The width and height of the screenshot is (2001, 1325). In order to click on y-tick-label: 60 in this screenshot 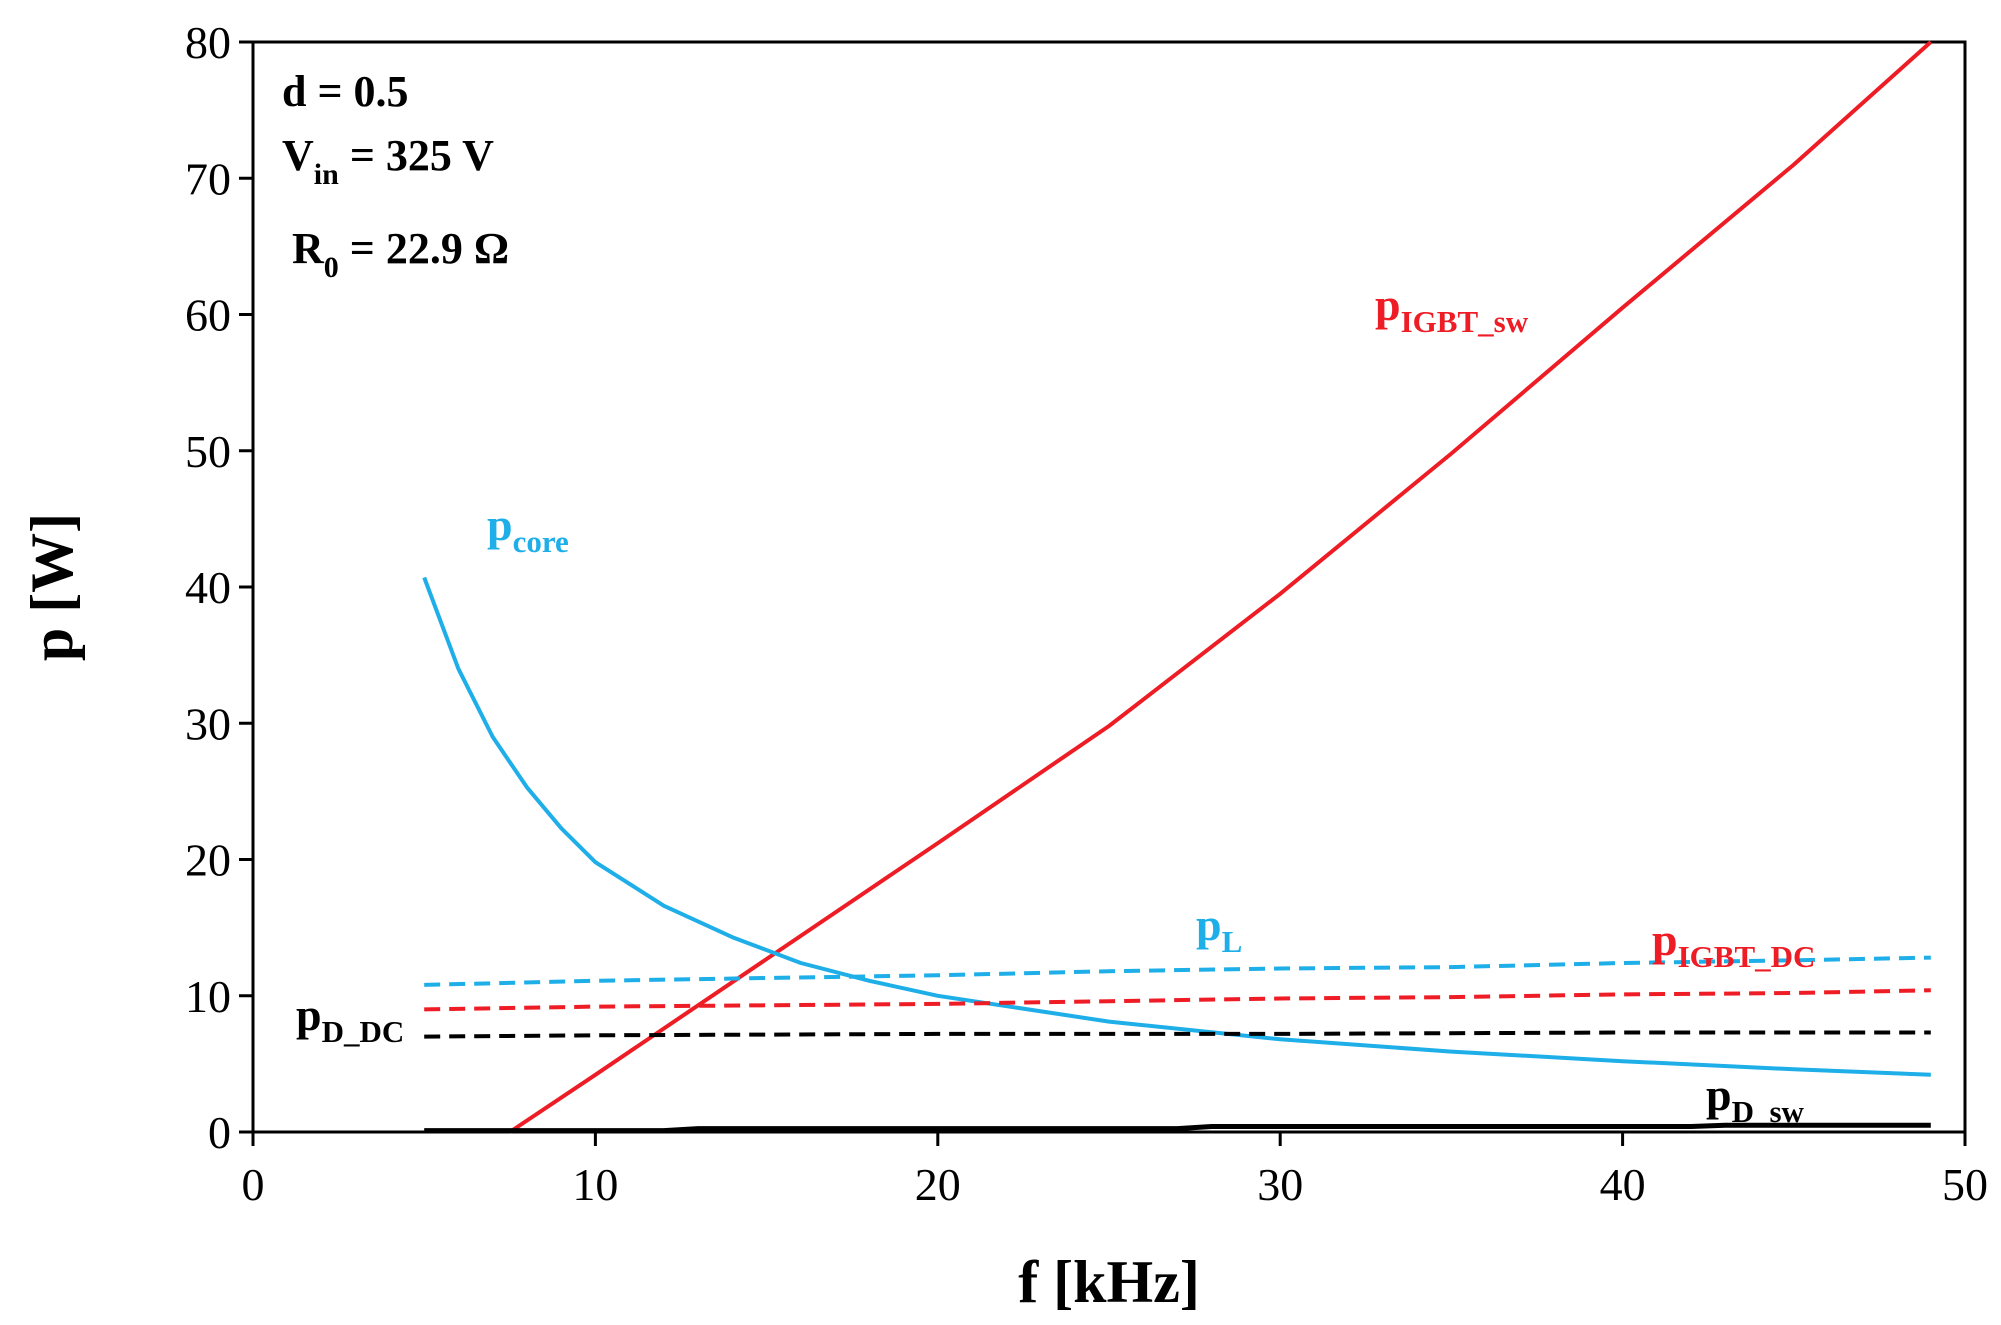, I will do `click(208, 315)`.